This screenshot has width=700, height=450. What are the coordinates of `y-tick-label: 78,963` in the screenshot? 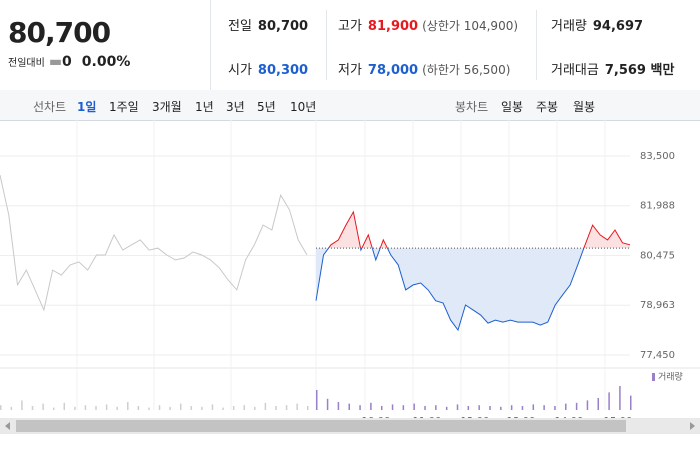 It's located at (657, 305).